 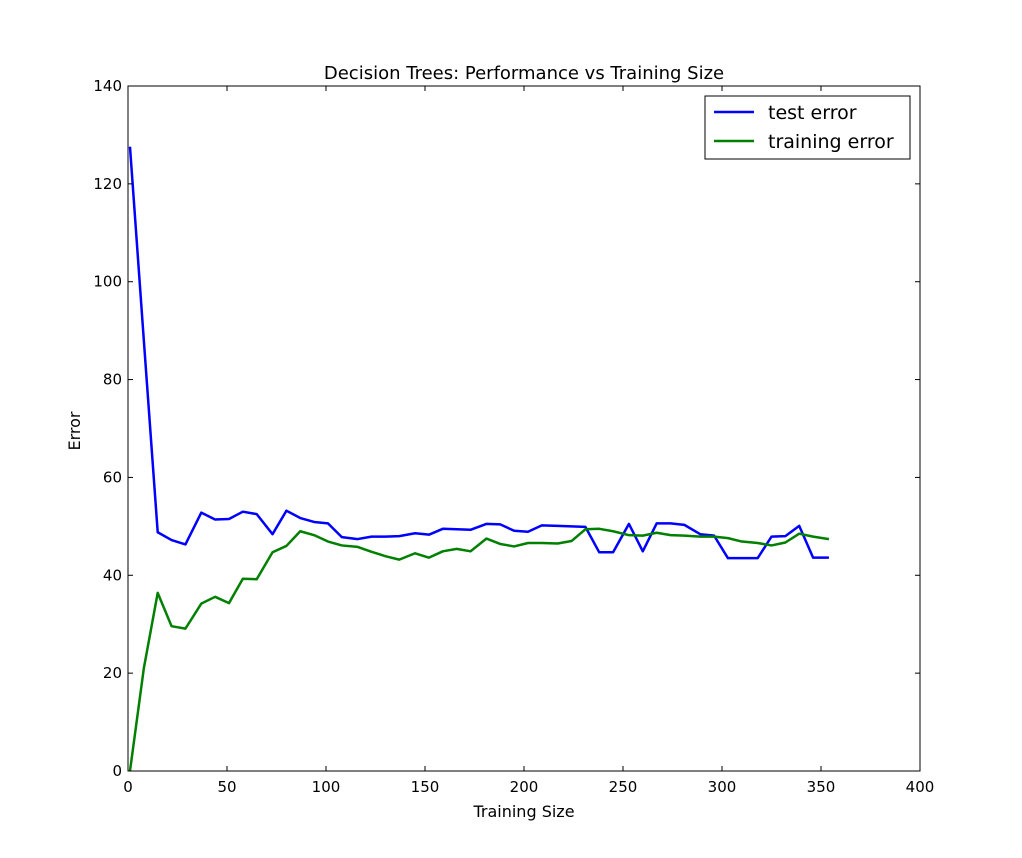 What do you see at coordinates (112, 380) in the screenshot?
I see `y-tick-label: 80` at bounding box center [112, 380].